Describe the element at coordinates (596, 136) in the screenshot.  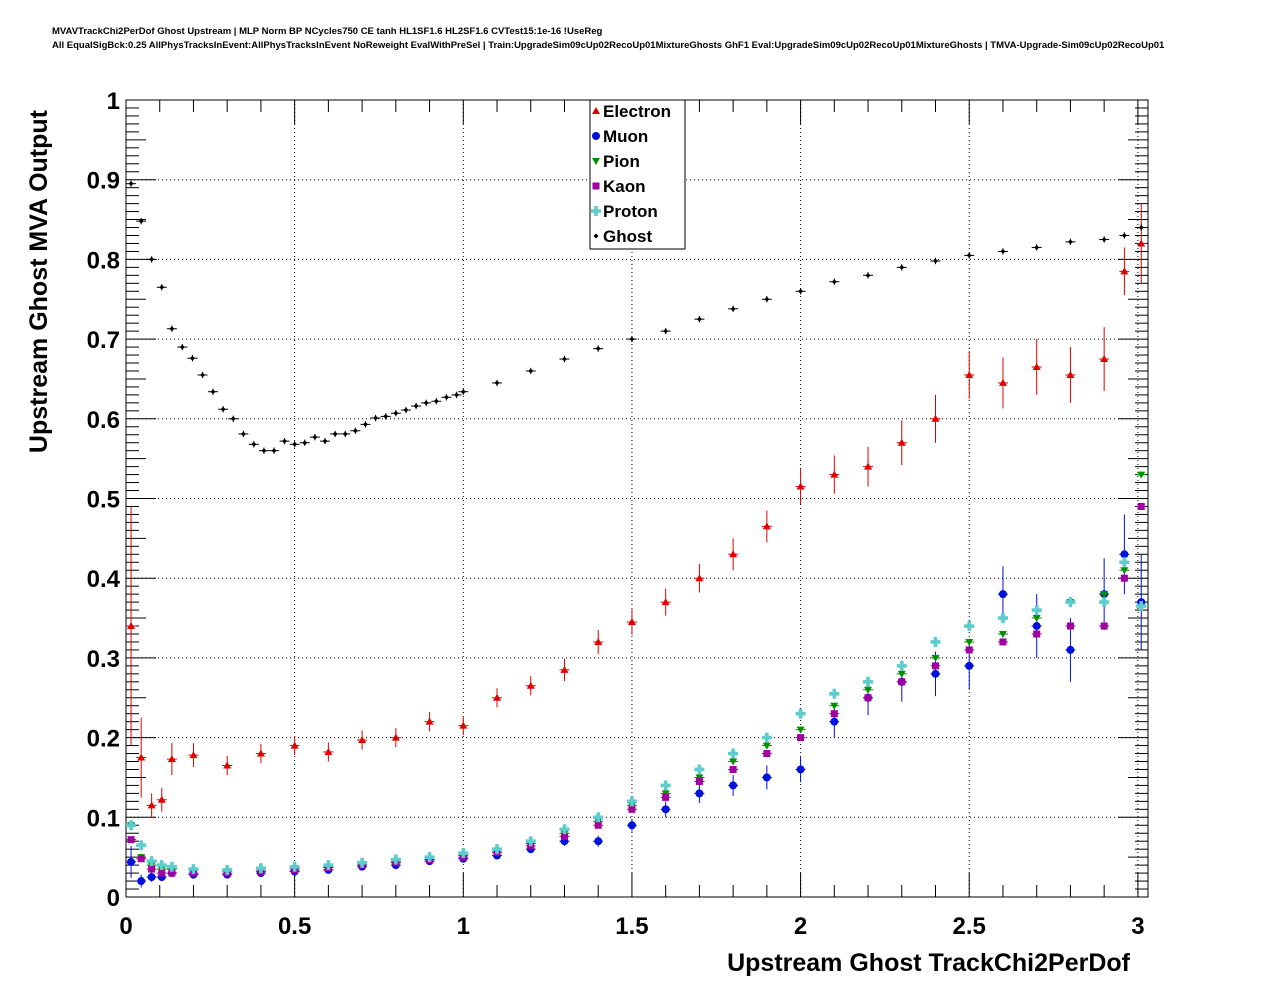
I see `legend-marker-muon` at that location.